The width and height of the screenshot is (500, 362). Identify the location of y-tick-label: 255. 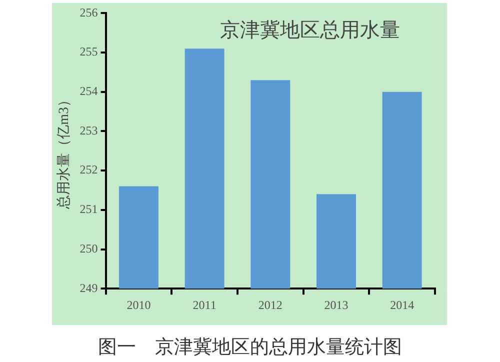
(89, 51).